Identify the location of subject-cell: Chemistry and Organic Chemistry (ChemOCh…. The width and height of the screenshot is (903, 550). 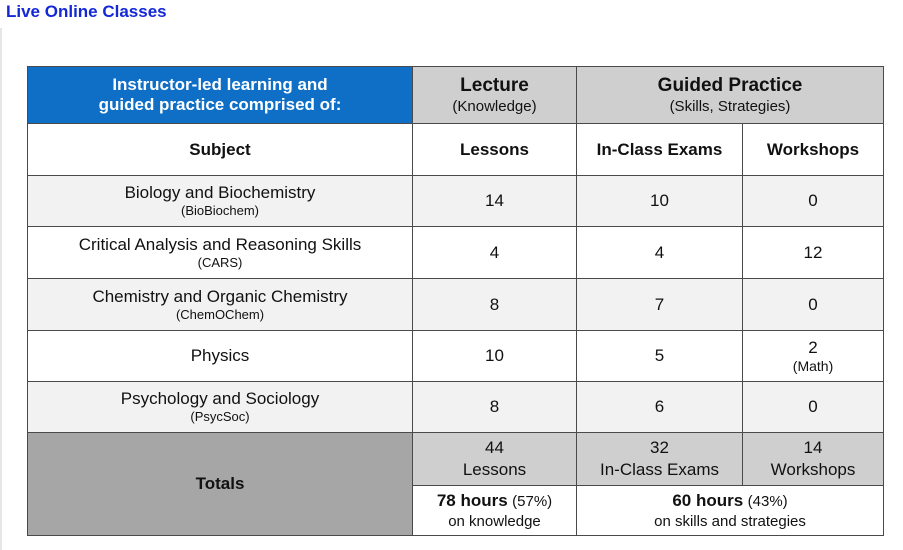
(220, 304).